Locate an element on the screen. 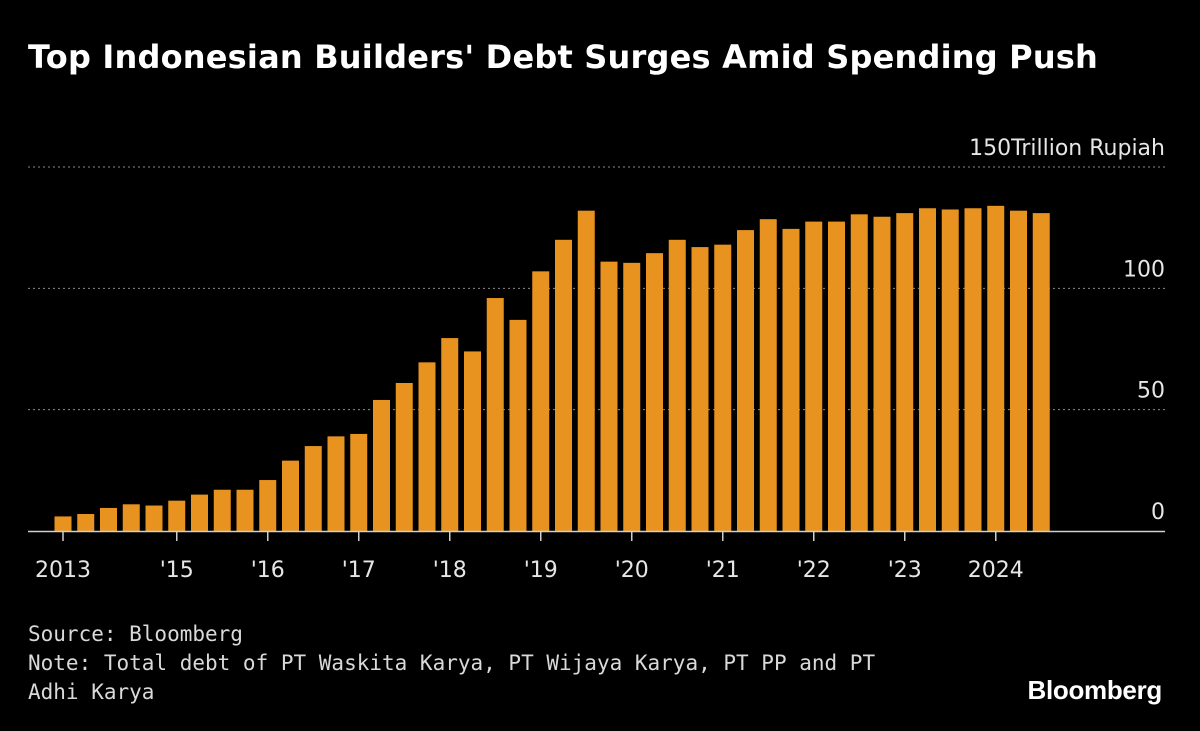 This screenshot has width=1200, height=731. x-tick-label: '15 is located at coordinates (177, 570).